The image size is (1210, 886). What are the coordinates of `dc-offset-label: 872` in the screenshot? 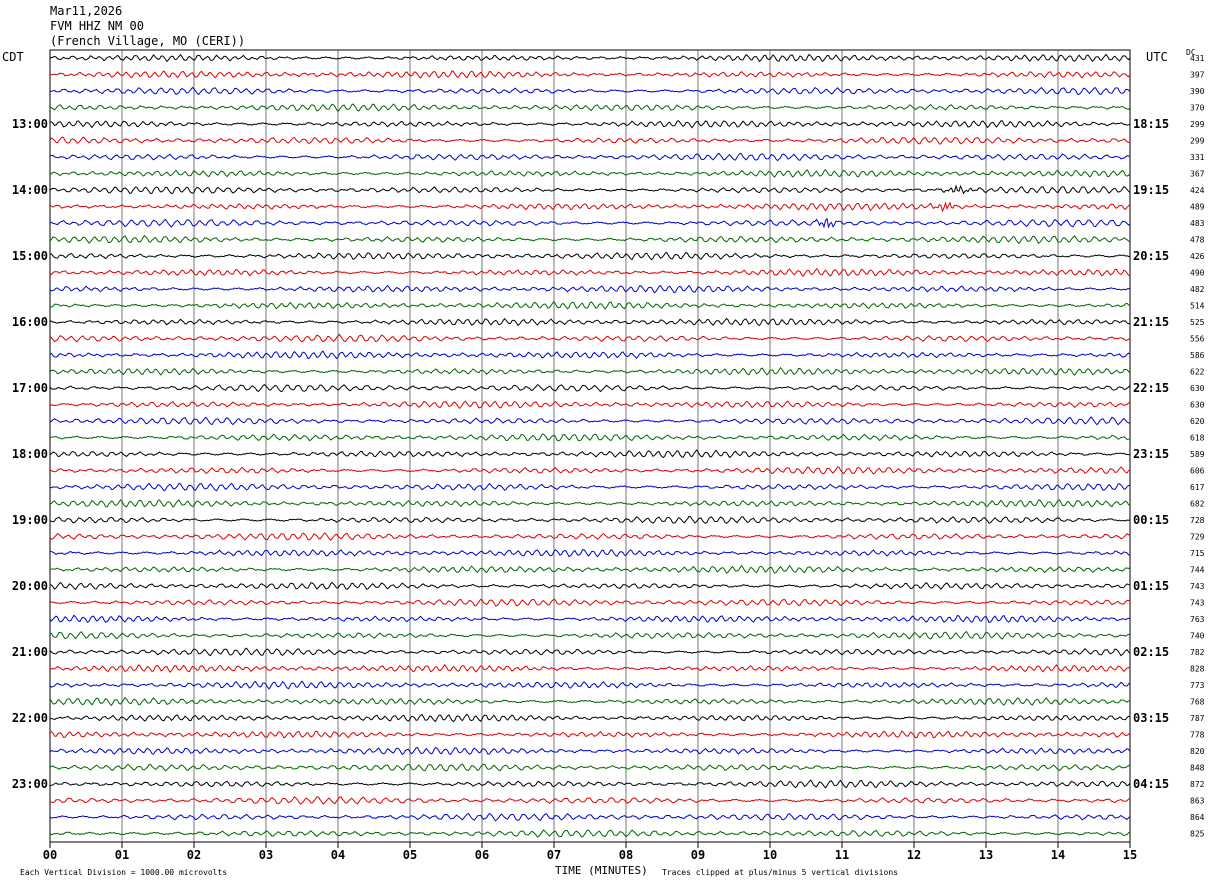 It's located at (1197, 784).